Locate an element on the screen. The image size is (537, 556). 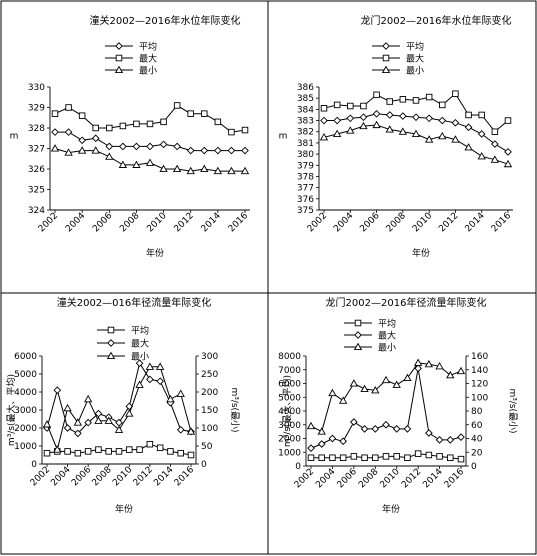
y-axis-label-0: m is located at coordinates (14, 137).